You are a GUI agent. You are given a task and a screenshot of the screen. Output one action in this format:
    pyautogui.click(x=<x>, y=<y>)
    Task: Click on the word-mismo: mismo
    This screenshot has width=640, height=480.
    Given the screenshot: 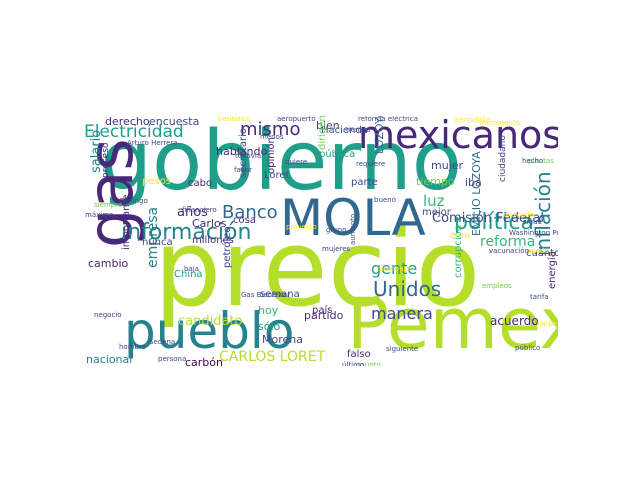 What is the action you would take?
    pyautogui.click(x=270, y=129)
    